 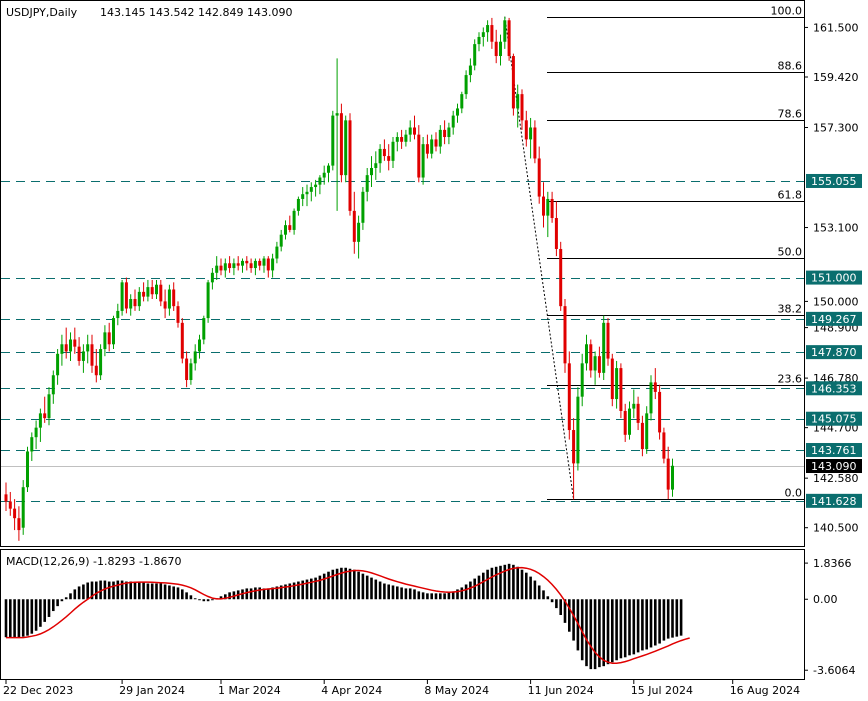 I want to click on price-axis-label-5: 150.000, so click(x=836, y=301).